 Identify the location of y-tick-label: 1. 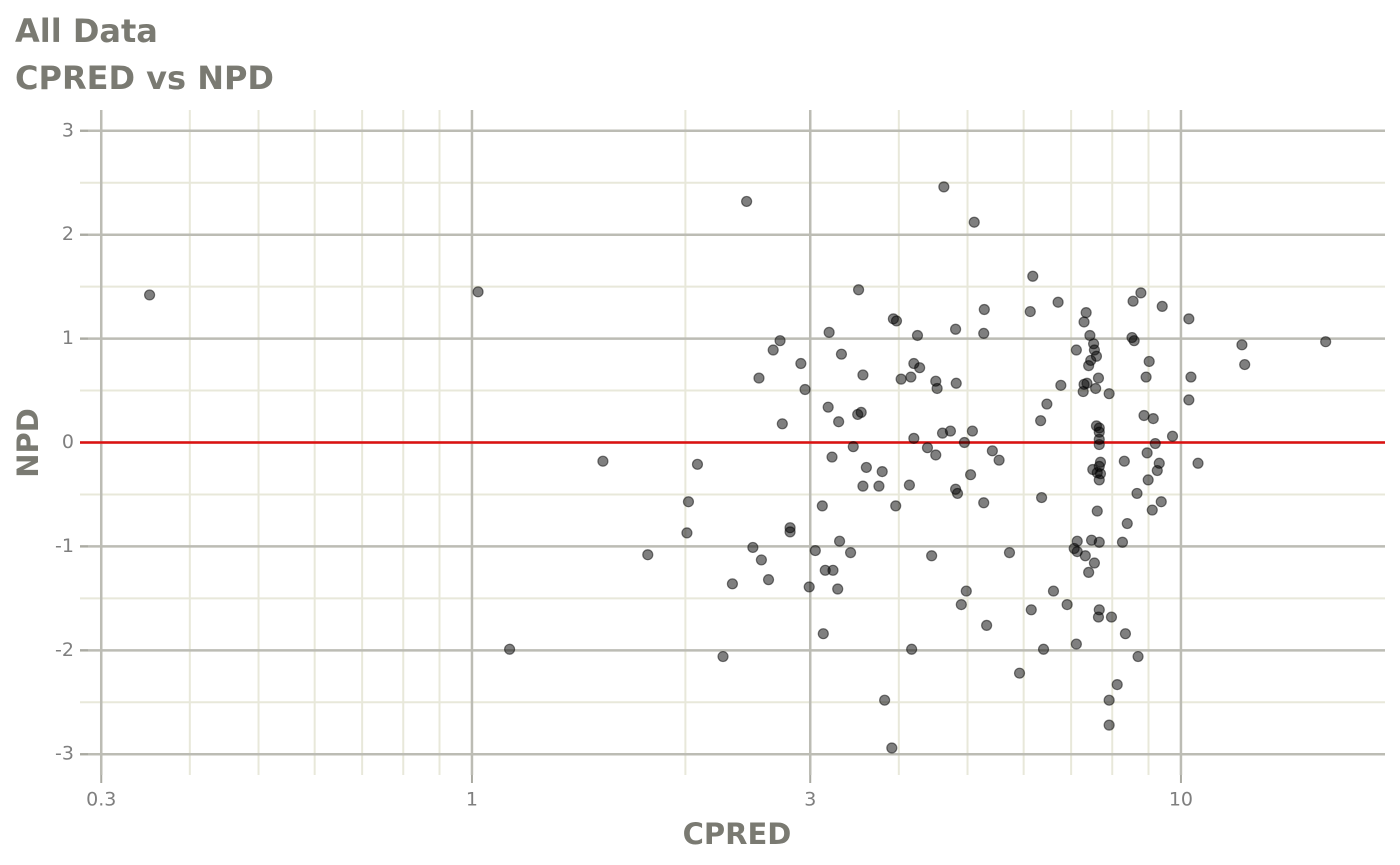
(68, 338).